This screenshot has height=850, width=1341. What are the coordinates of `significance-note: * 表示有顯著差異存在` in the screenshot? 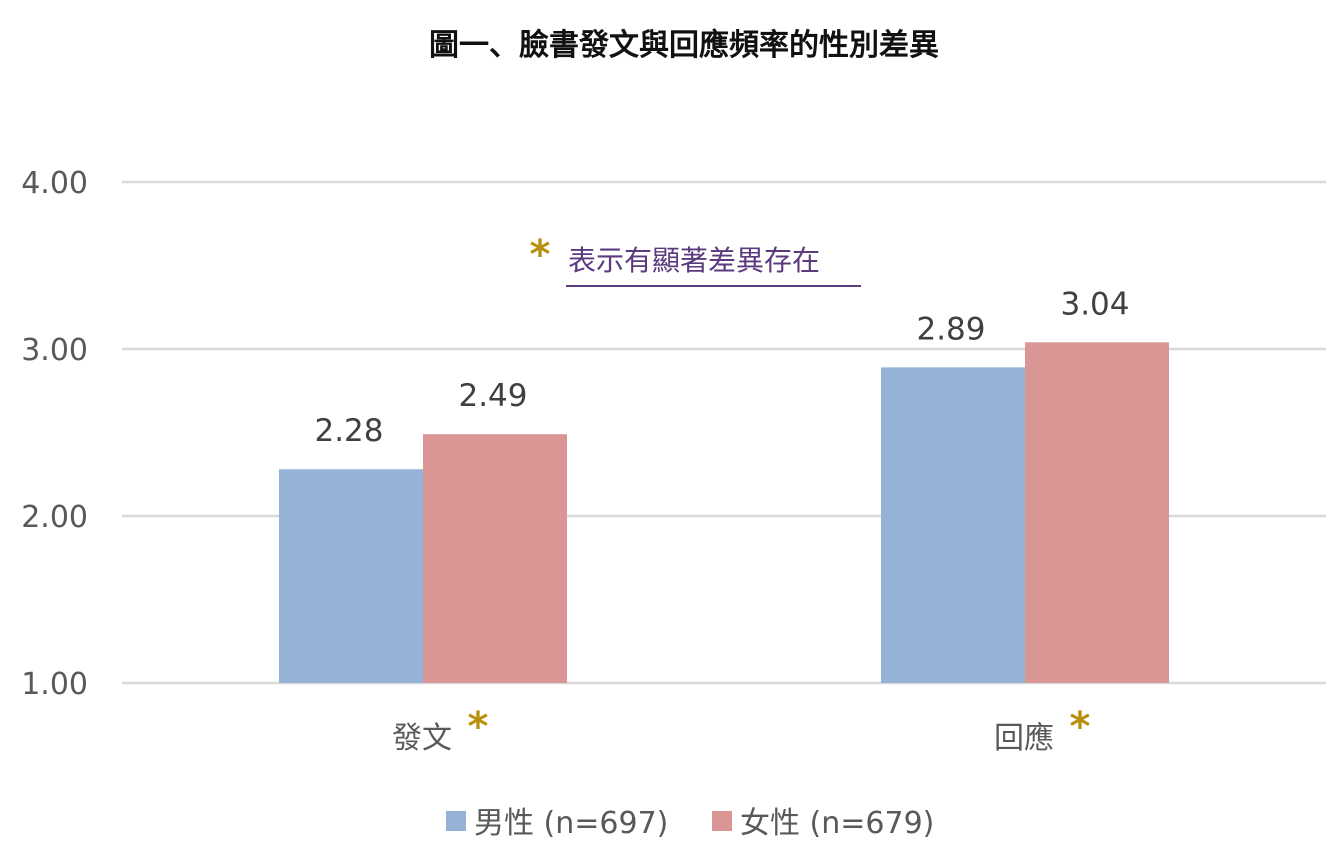 It's located at (695, 259).